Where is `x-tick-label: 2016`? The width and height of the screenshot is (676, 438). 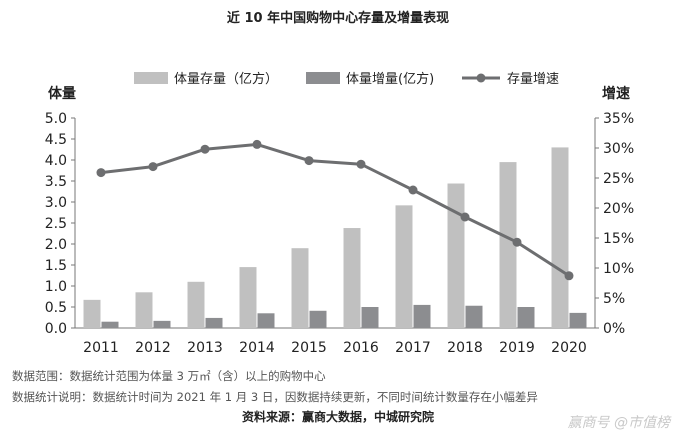 x-tick-label: 2016 is located at coordinates (361, 348).